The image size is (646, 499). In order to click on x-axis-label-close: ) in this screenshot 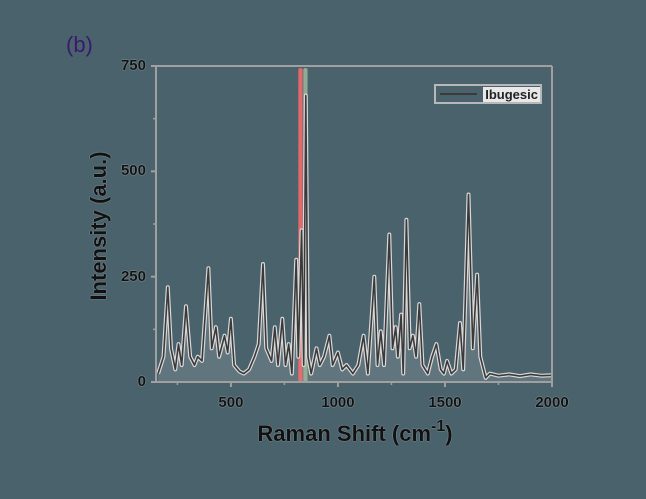, I will do `click(449, 433)`.